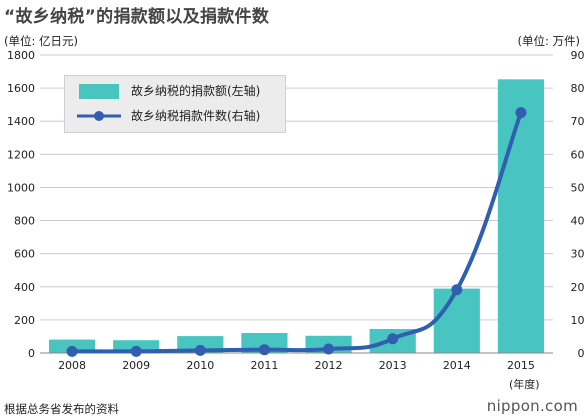 This screenshot has width=584, height=420. Describe the element at coordinates (200, 365) in the screenshot. I see `x-tick-label: 2010` at that location.